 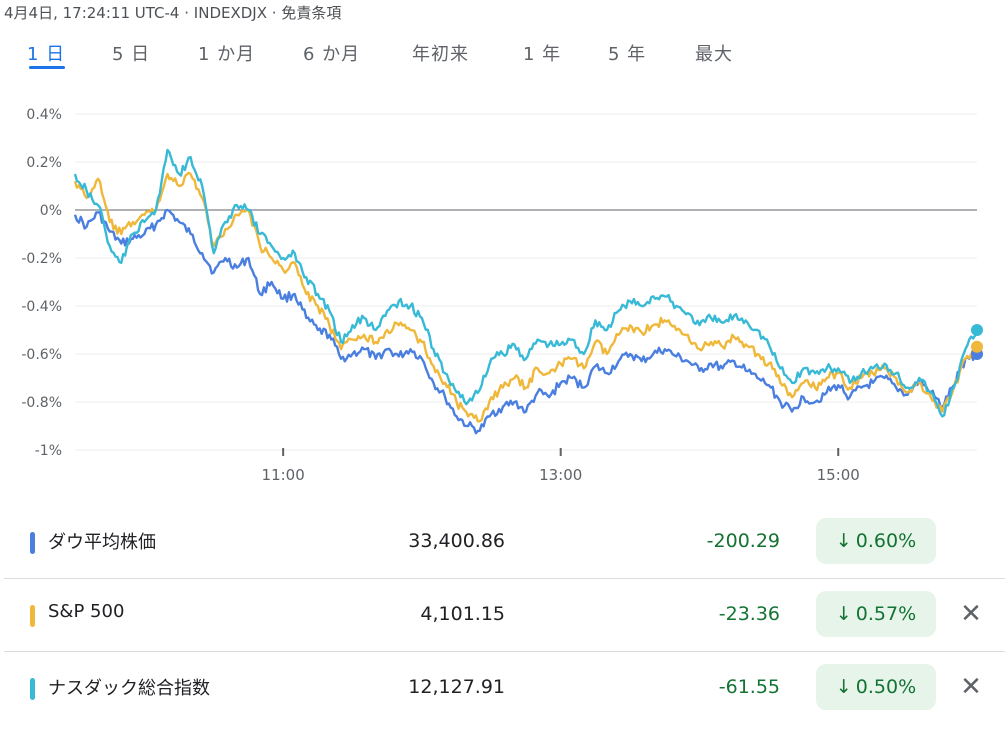 What do you see at coordinates (86, 611) in the screenshot?
I see `index-name: S&P 500` at bounding box center [86, 611].